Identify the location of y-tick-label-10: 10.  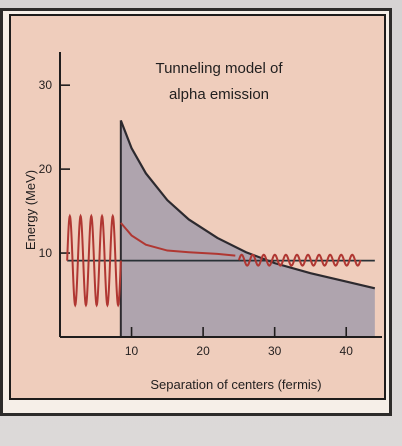
(46, 253).